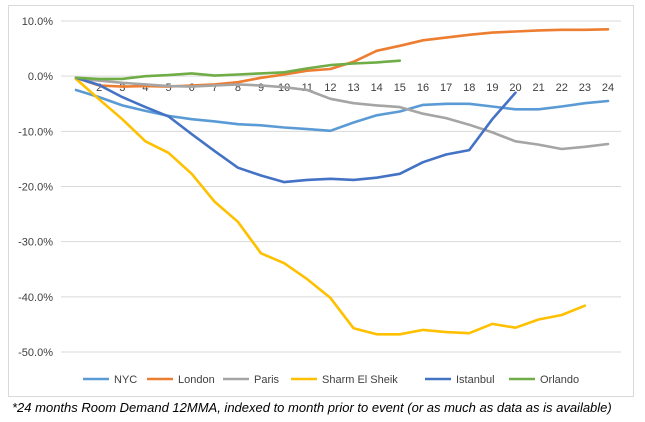 This screenshot has height=422, width=645. I want to click on legend-label-sharm-el-sheik: Sharm El Sheik, so click(360, 380).